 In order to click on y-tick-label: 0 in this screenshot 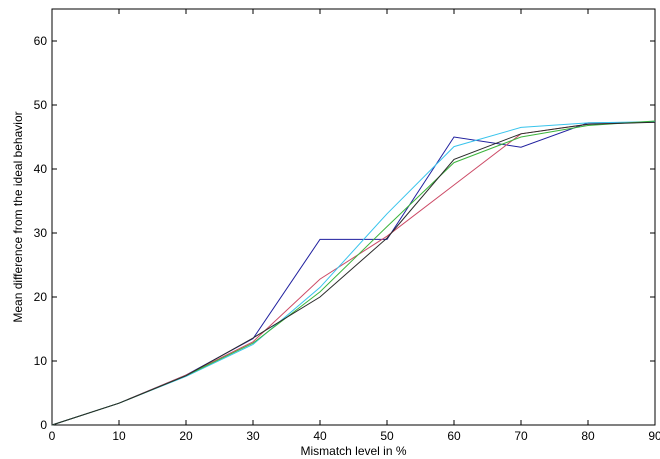, I will do `click(43, 425)`.